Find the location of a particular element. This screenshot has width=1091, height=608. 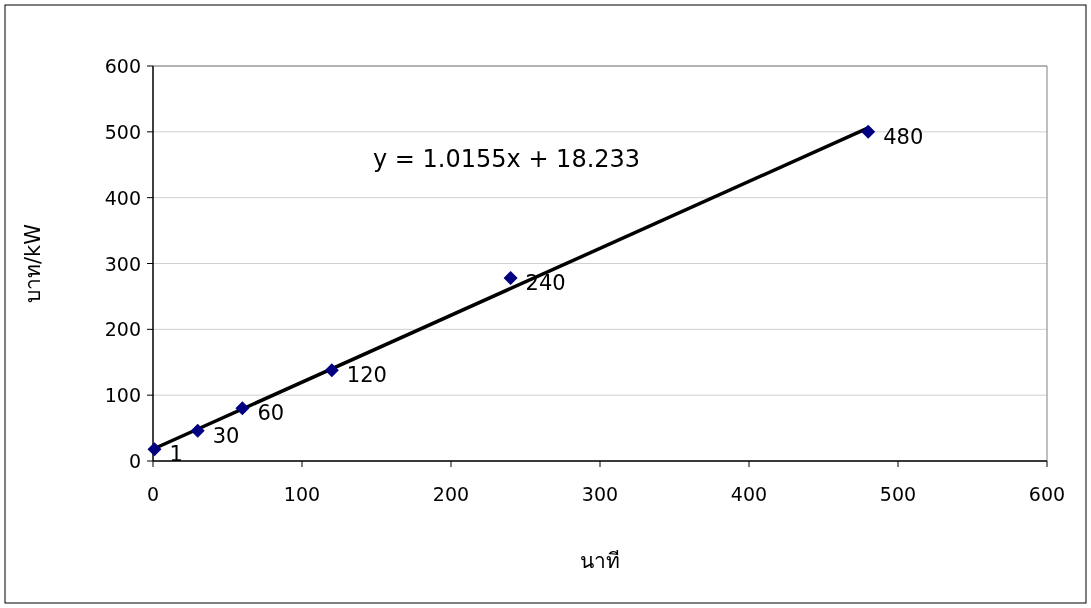

x-axis-title: นาที is located at coordinates (600, 561).